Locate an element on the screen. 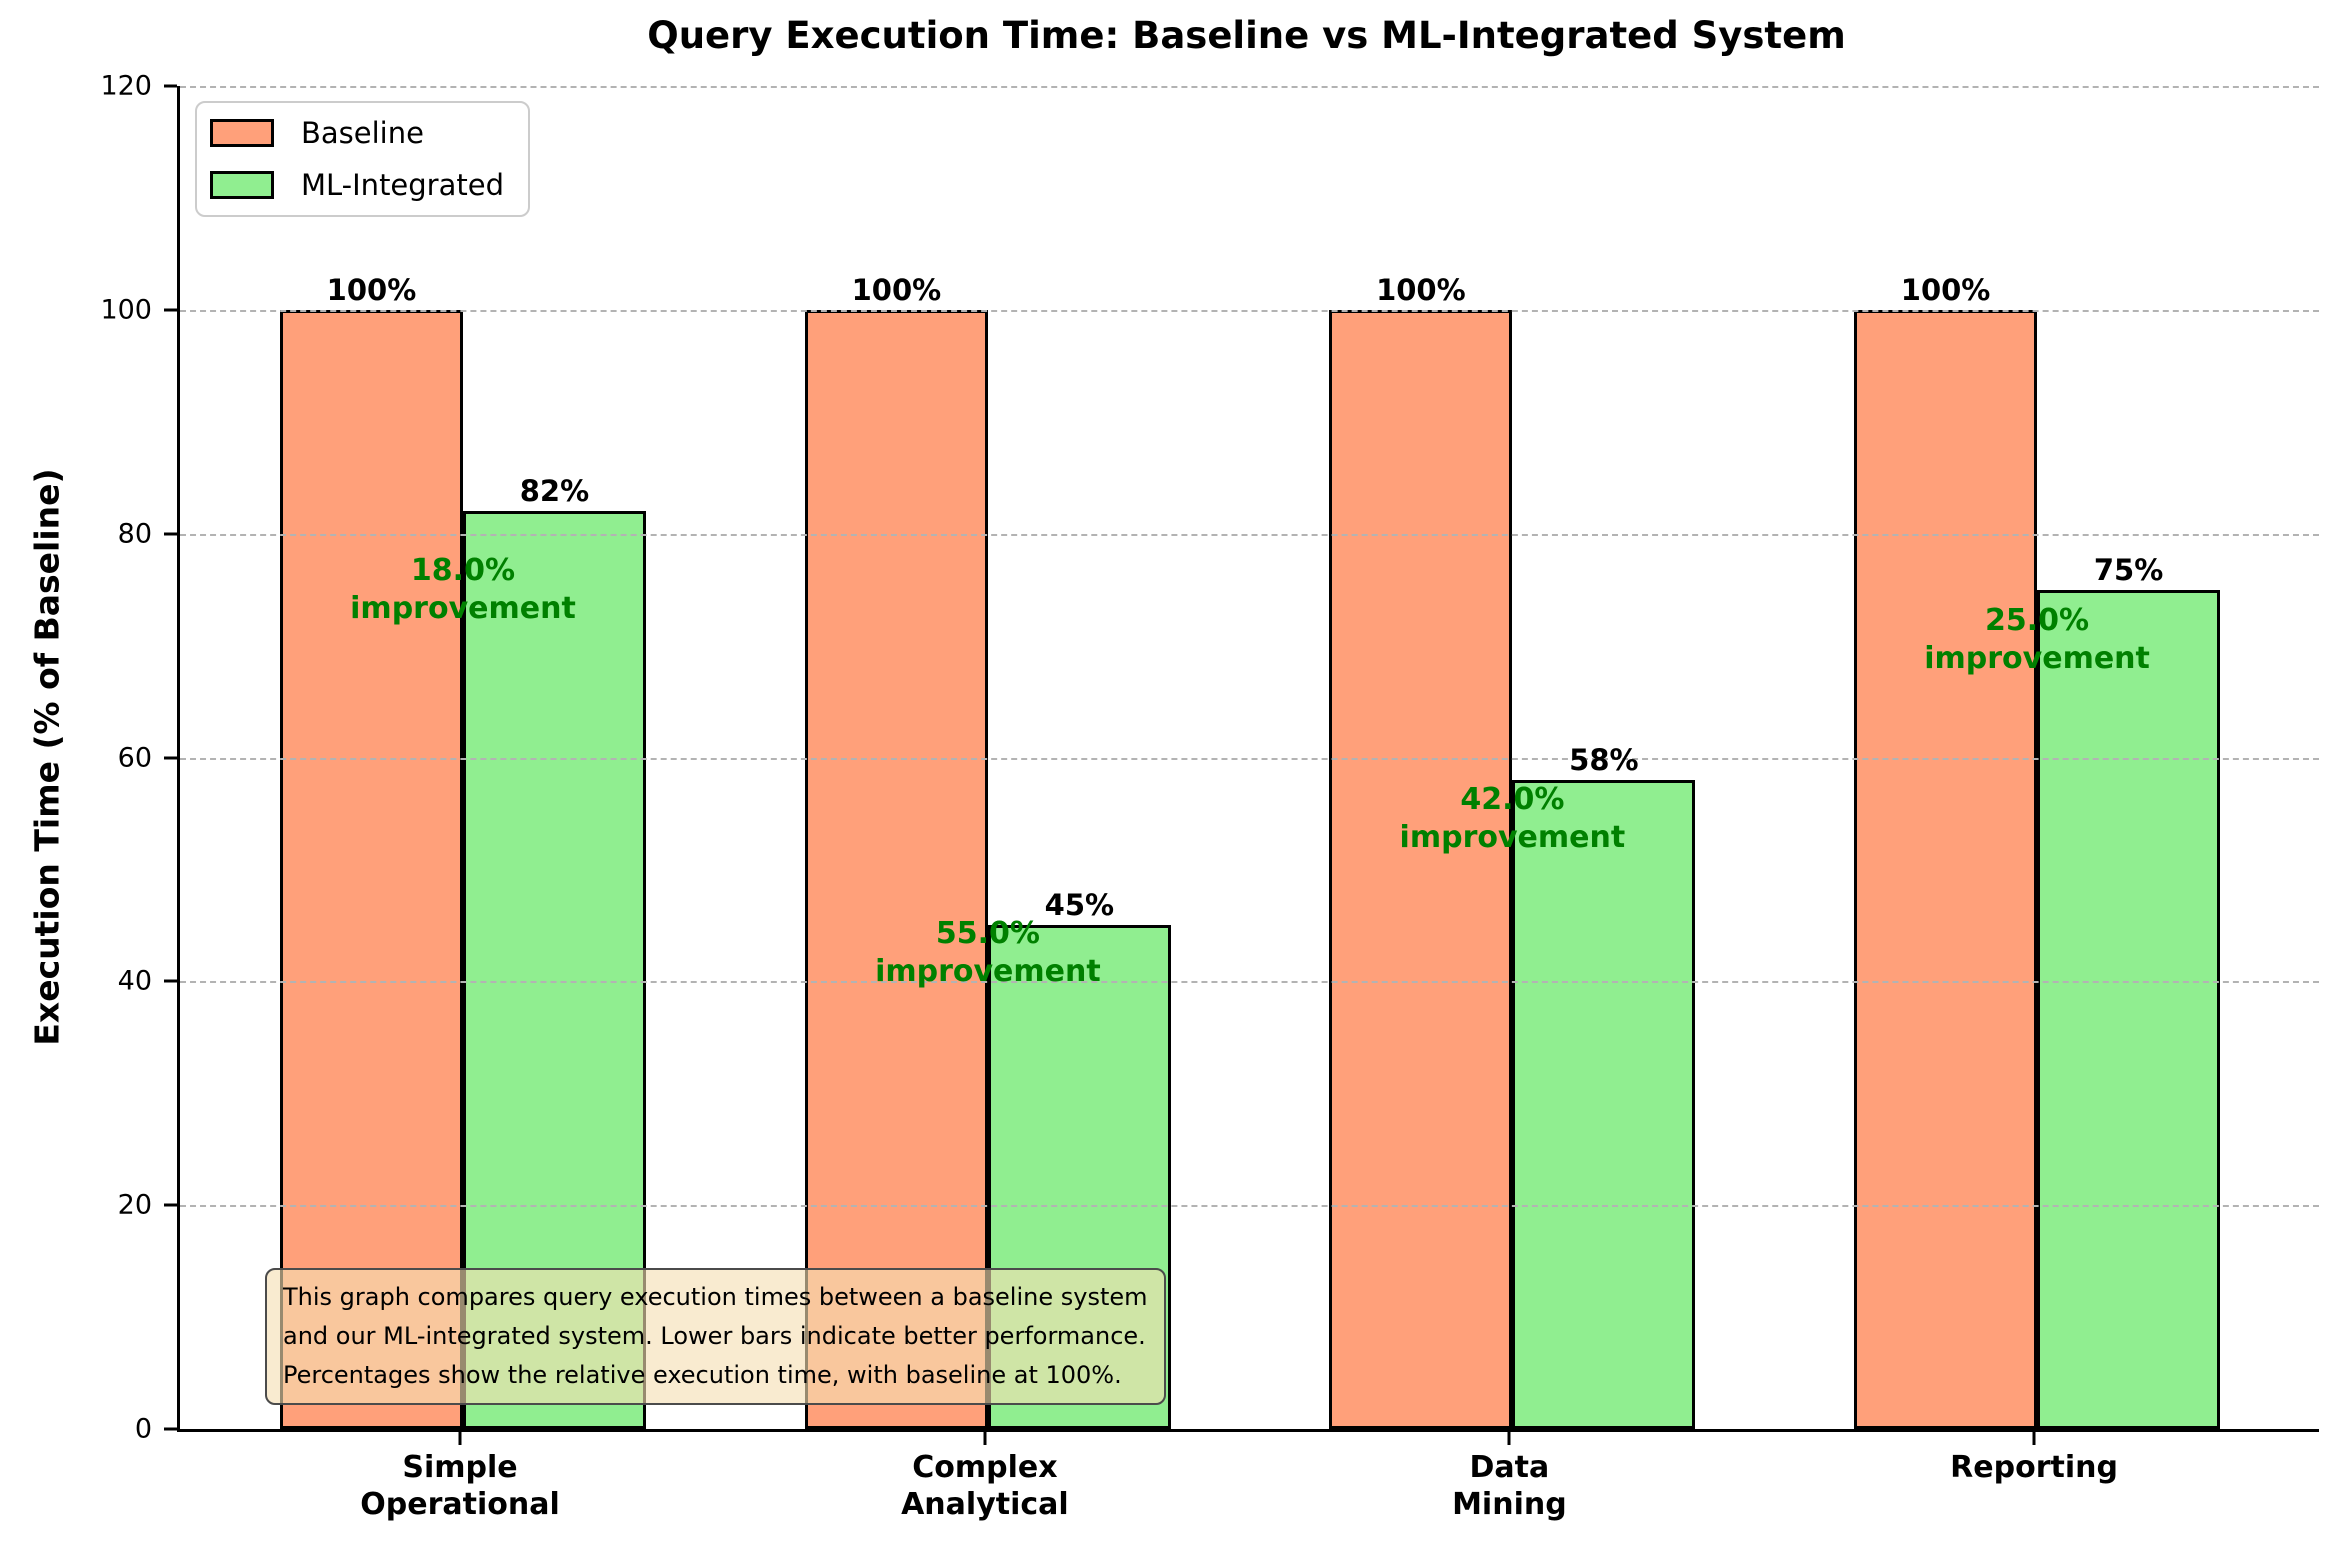 This screenshot has width=2335, height=1550. bar-ml-integrated: 75% is located at coordinates (2129, 991).